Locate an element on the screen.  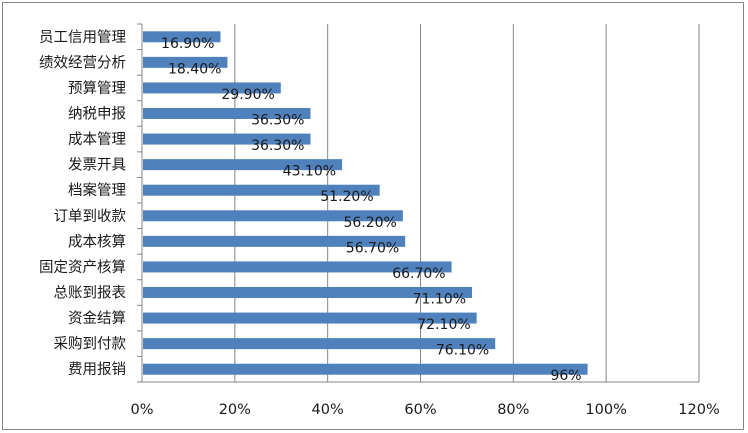
data-label: 66.70% is located at coordinates (418, 274).